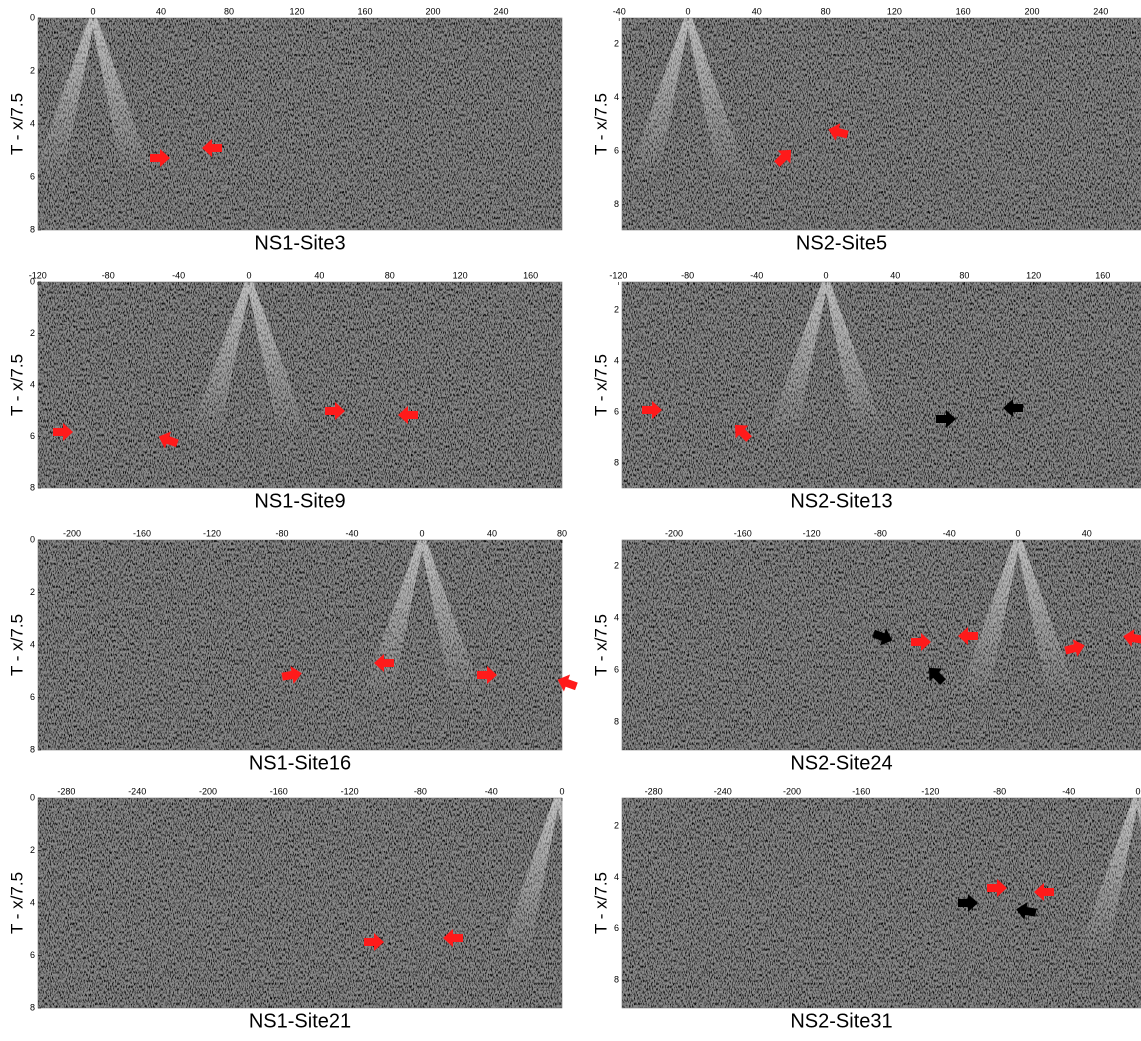 The image size is (1141, 1041). I want to click on x-tick-label: 200, so click(432, 11).